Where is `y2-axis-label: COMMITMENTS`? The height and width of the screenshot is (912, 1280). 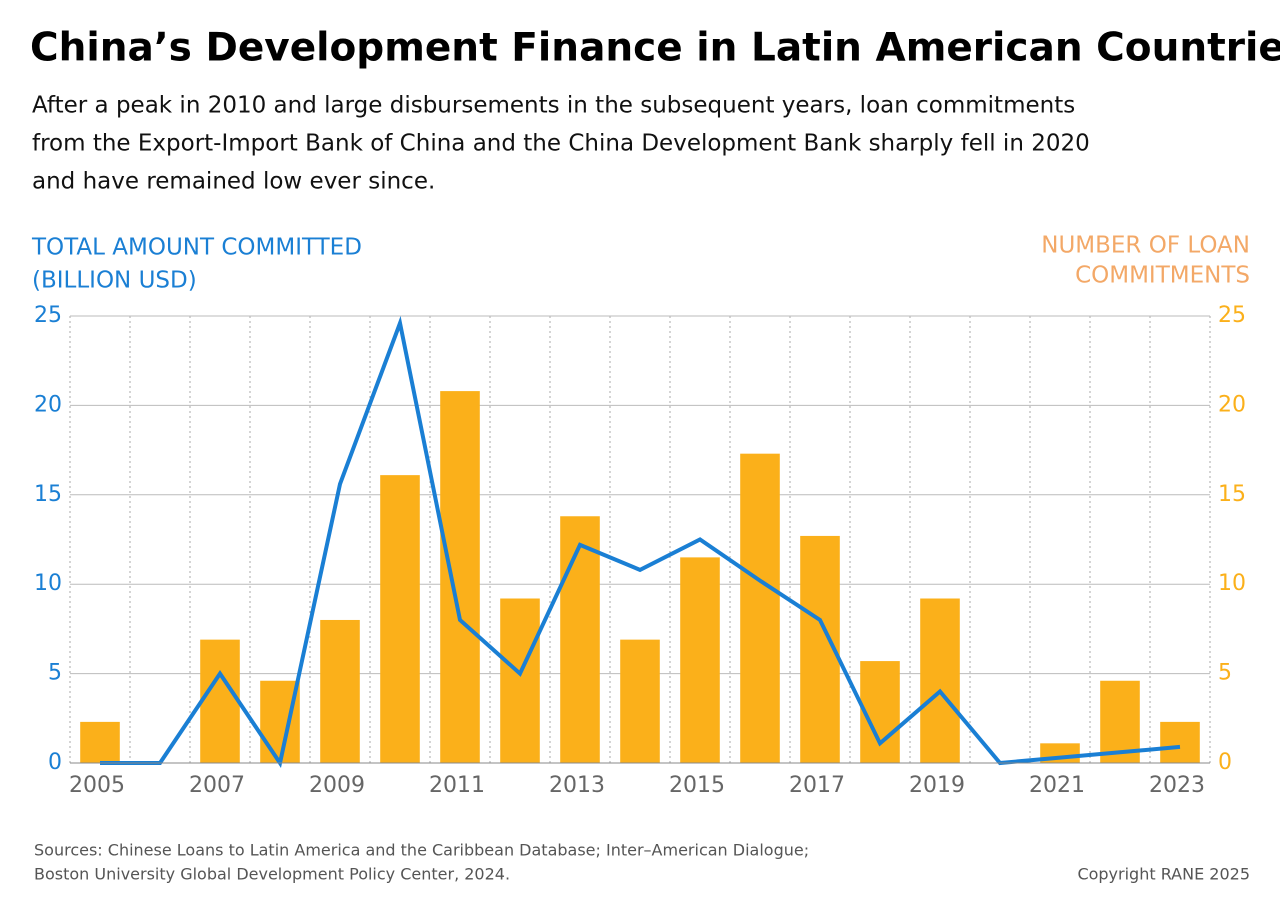
y2-axis-label: COMMITMENTS is located at coordinates (1162, 276).